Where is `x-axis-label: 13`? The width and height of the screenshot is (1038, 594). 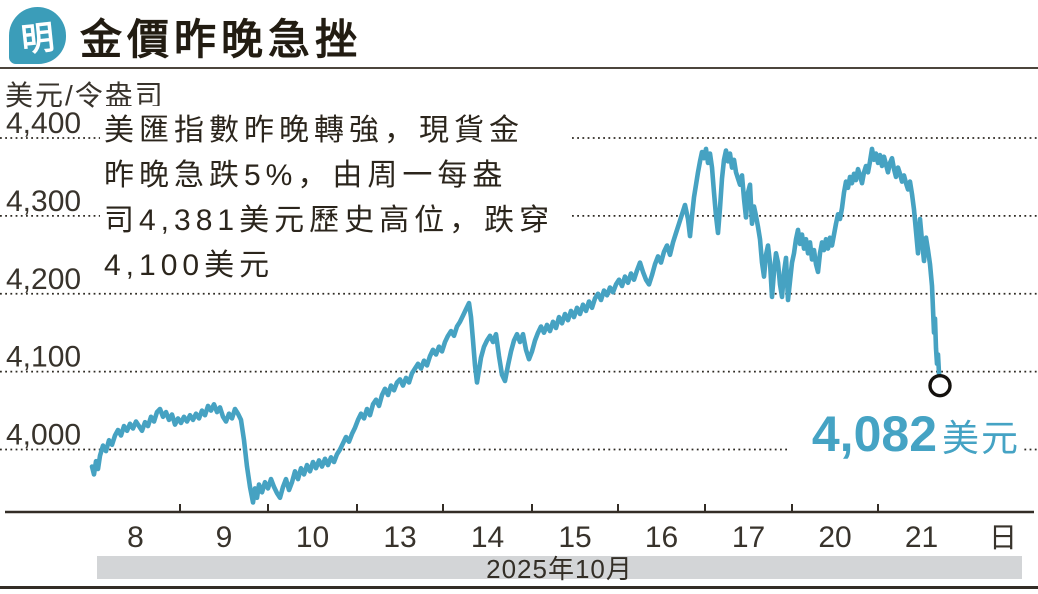
x-axis-label: 13 is located at coordinates (399, 537).